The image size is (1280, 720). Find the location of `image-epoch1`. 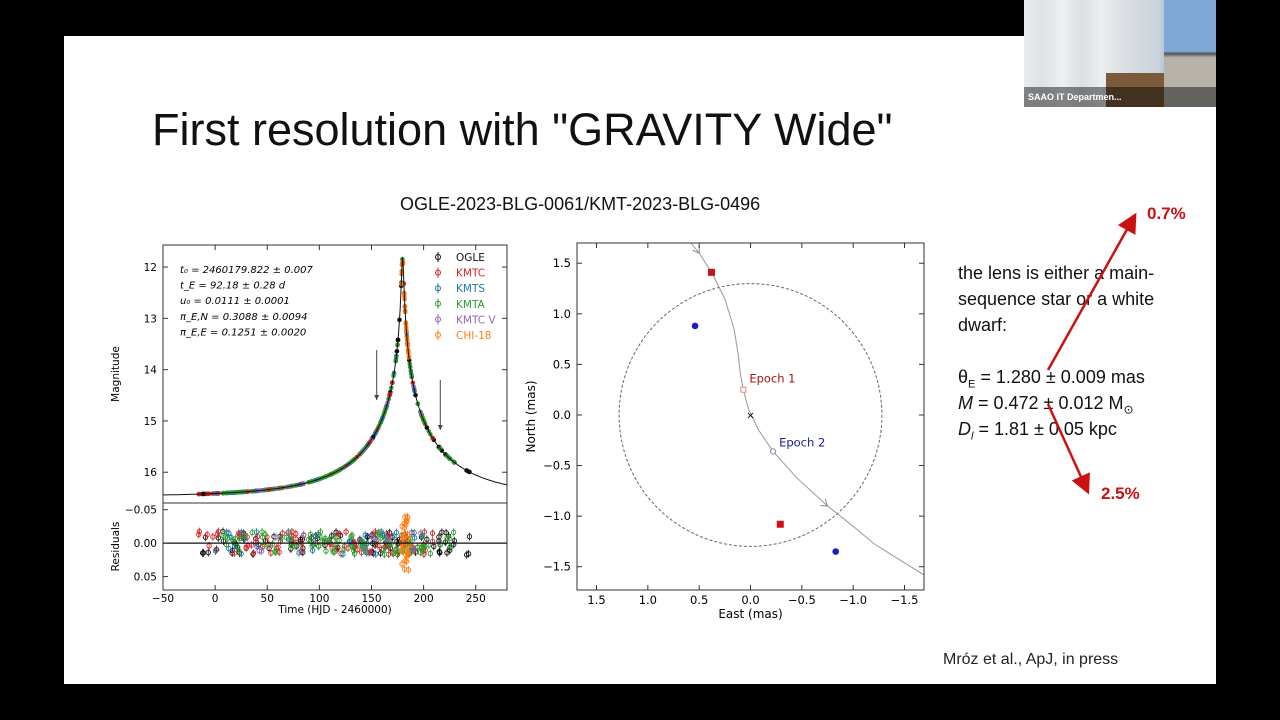

image-epoch1 is located at coordinates (780, 524).